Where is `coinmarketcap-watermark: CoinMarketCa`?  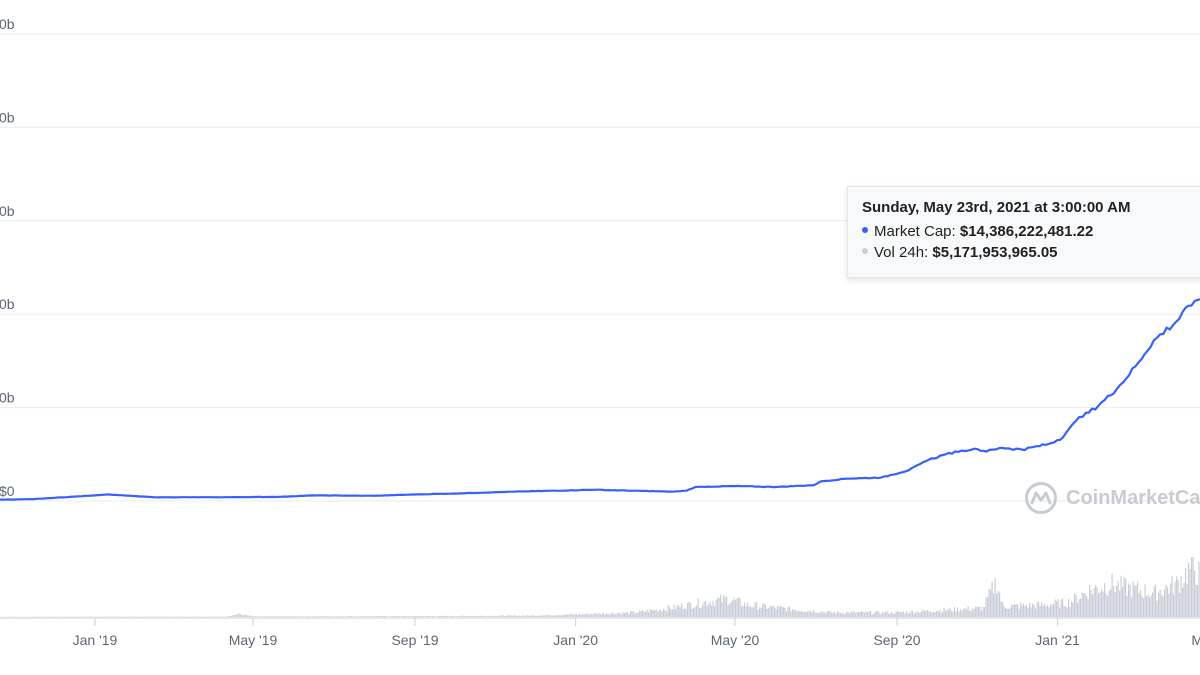
coinmarketcap-watermark: CoinMarketCa is located at coordinates (1112, 498).